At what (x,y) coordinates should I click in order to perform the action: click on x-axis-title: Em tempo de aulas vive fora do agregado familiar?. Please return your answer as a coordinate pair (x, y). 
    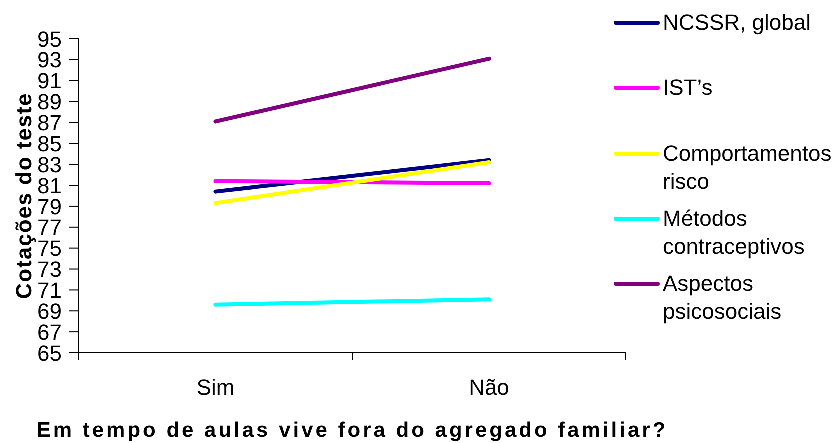
    Looking at the image, I should click on (352, 430).